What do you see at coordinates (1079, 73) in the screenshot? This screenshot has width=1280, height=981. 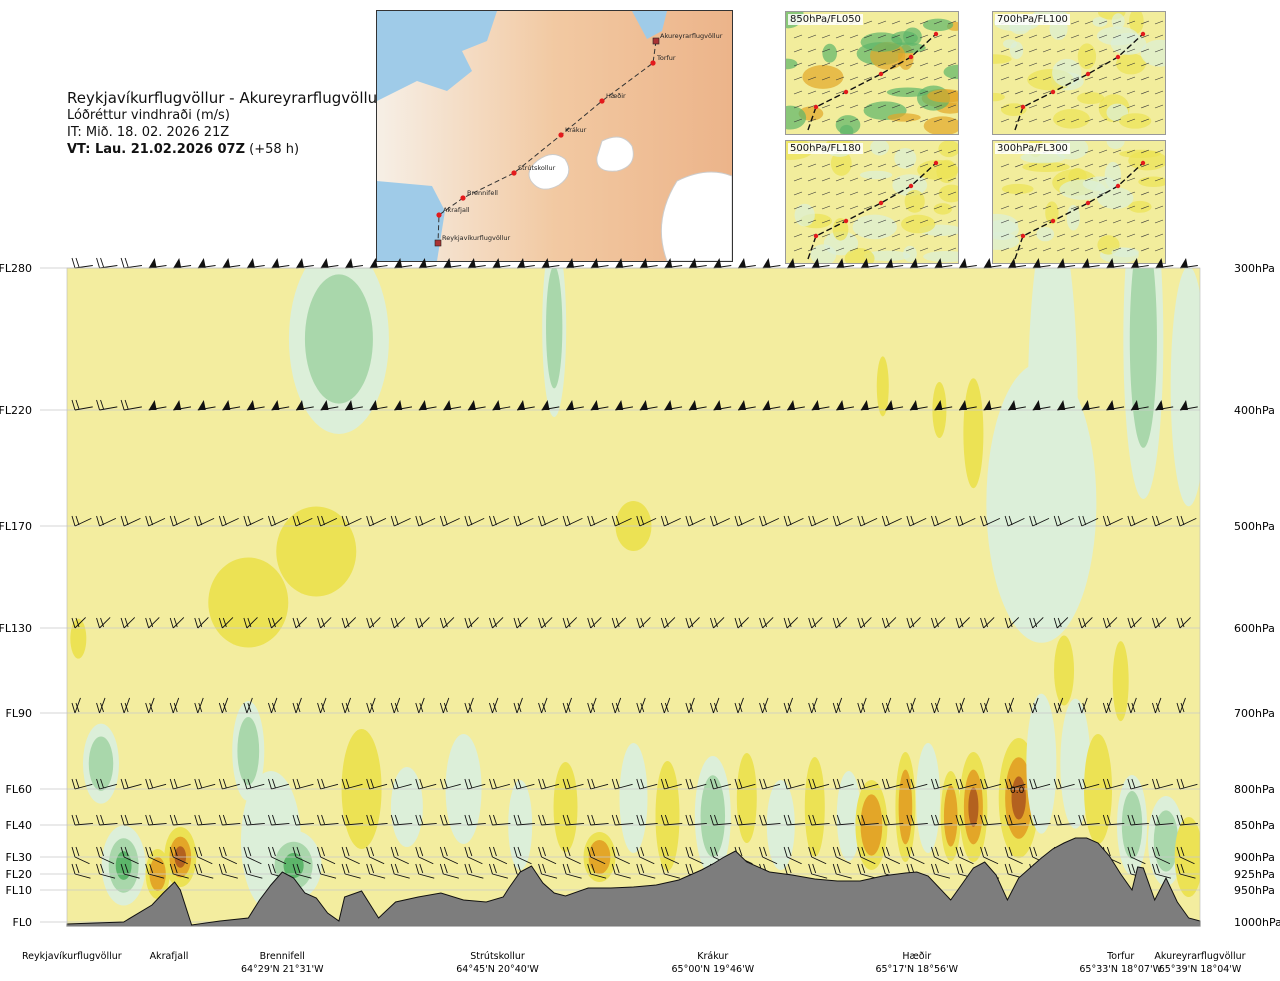 I see `mini-map-700: 700hPa/FL100` at bounding box center [1079, 73].